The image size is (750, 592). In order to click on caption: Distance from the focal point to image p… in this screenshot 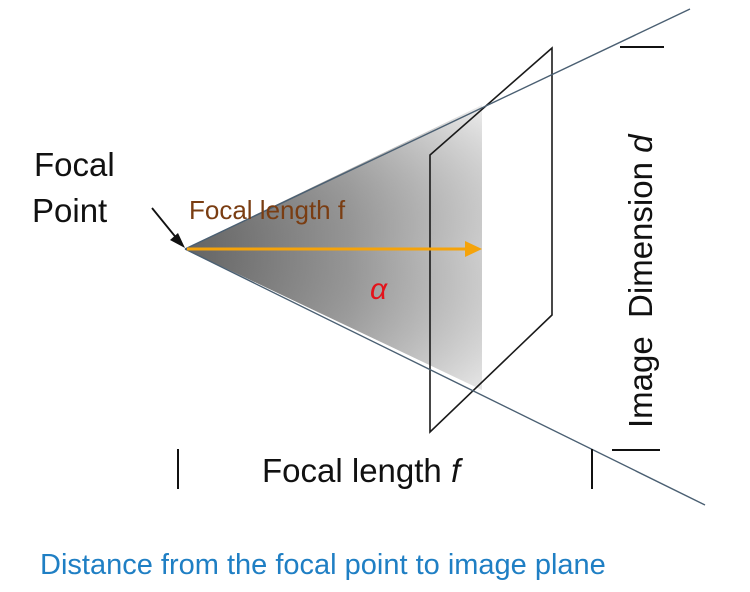, I will do `click(323, 565)`.